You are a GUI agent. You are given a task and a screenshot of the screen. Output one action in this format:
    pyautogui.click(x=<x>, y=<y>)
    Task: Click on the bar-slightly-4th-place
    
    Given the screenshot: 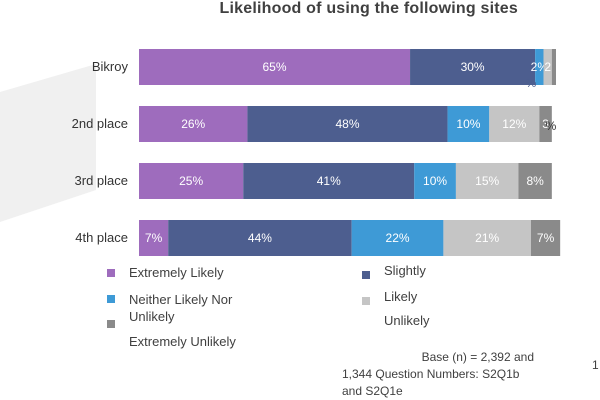 What is the action you would take?
    pyautogui.click(x=260, y=238)
    